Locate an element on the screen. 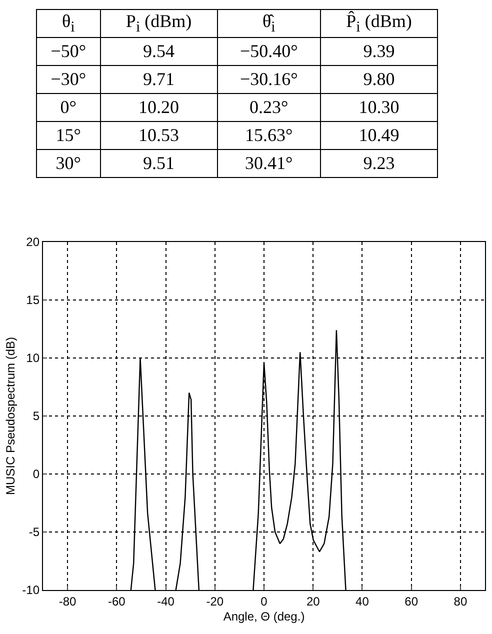 The height and width of the screenshot is (634, 492). text: 9.80 is located at coordinates (379, 79).